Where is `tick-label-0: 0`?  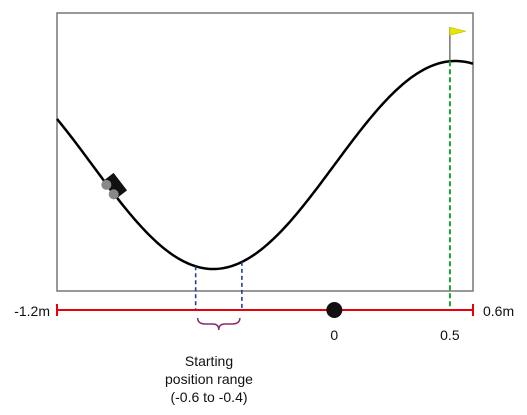
tick-label-0: 0 is located at coordinates (334, 335).